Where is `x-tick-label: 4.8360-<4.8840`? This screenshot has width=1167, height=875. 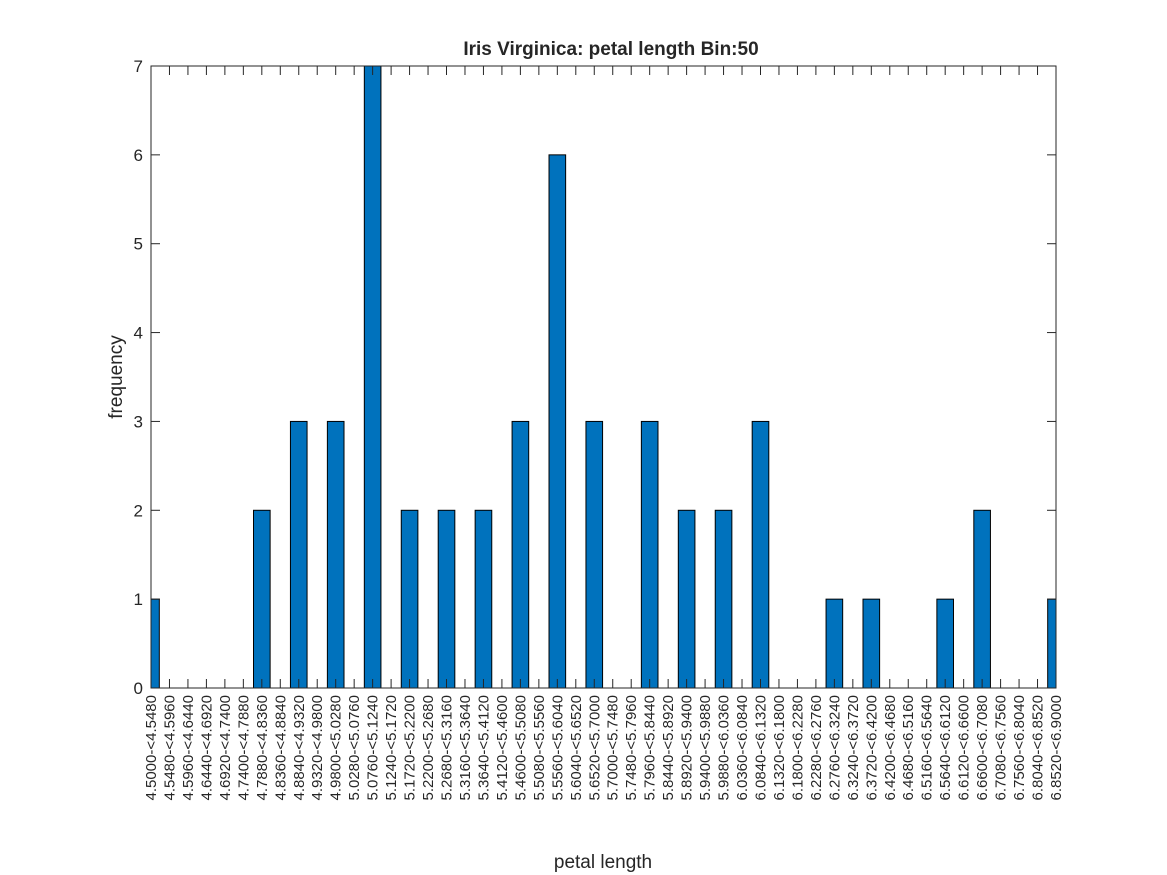 x-tick-label: 4.8360-<4.8840 is located at coordinates (280, 748).